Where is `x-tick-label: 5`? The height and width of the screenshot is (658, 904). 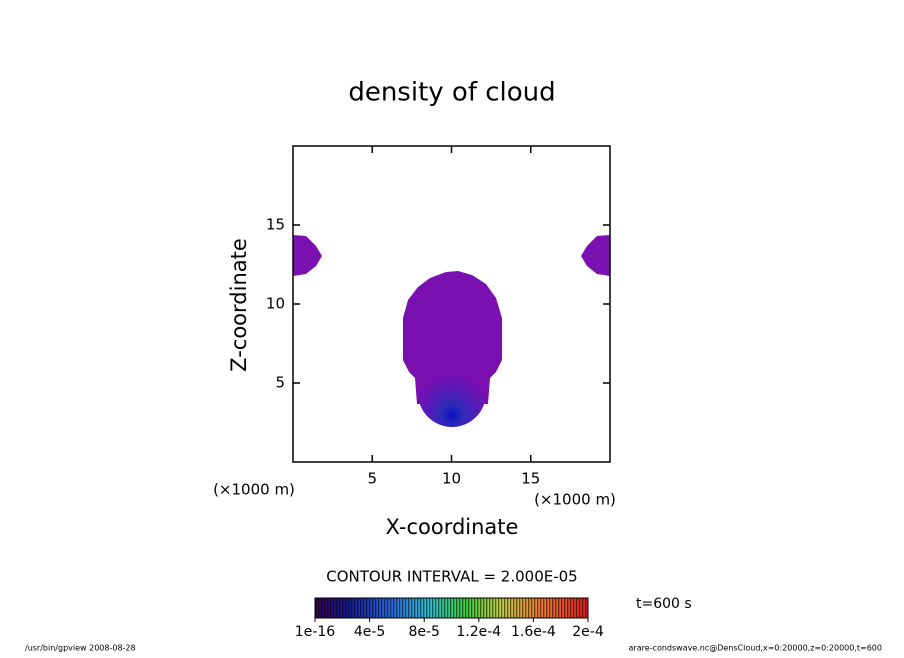 x-tick-label: 5 is located at coordinates (372, 479).